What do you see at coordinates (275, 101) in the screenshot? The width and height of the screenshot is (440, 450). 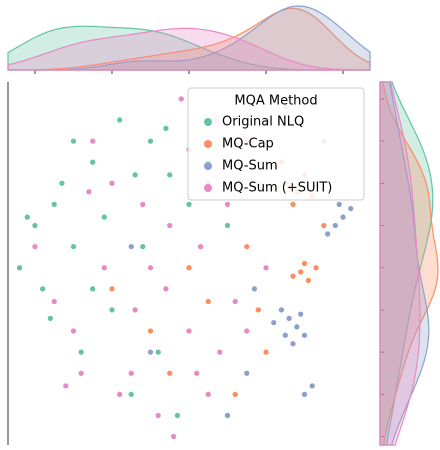 I see `legend-title: MQA Method` at bounding box center [275, 101].